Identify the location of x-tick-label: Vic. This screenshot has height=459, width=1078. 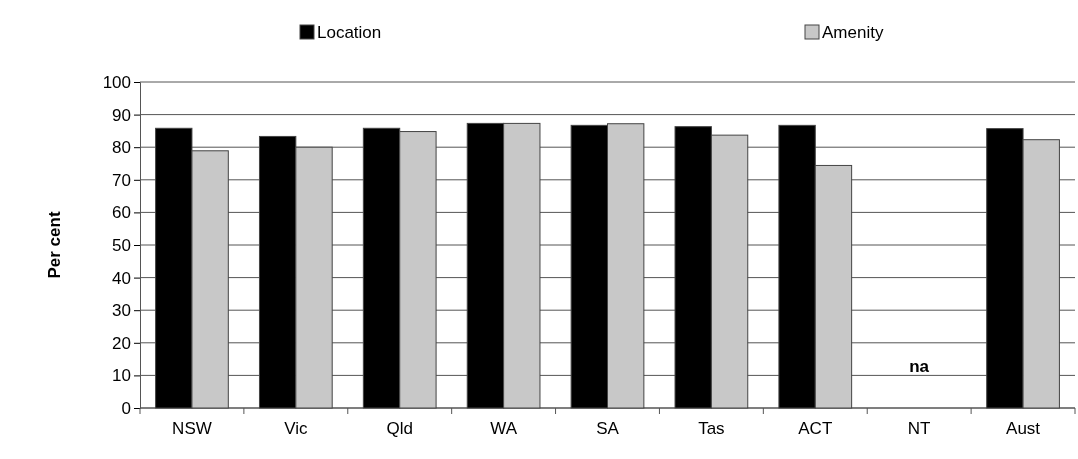
(296, 429).